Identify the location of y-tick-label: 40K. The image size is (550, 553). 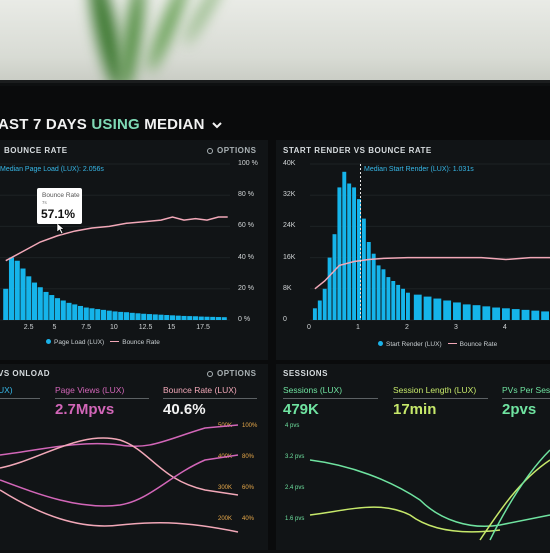
(289, 163).